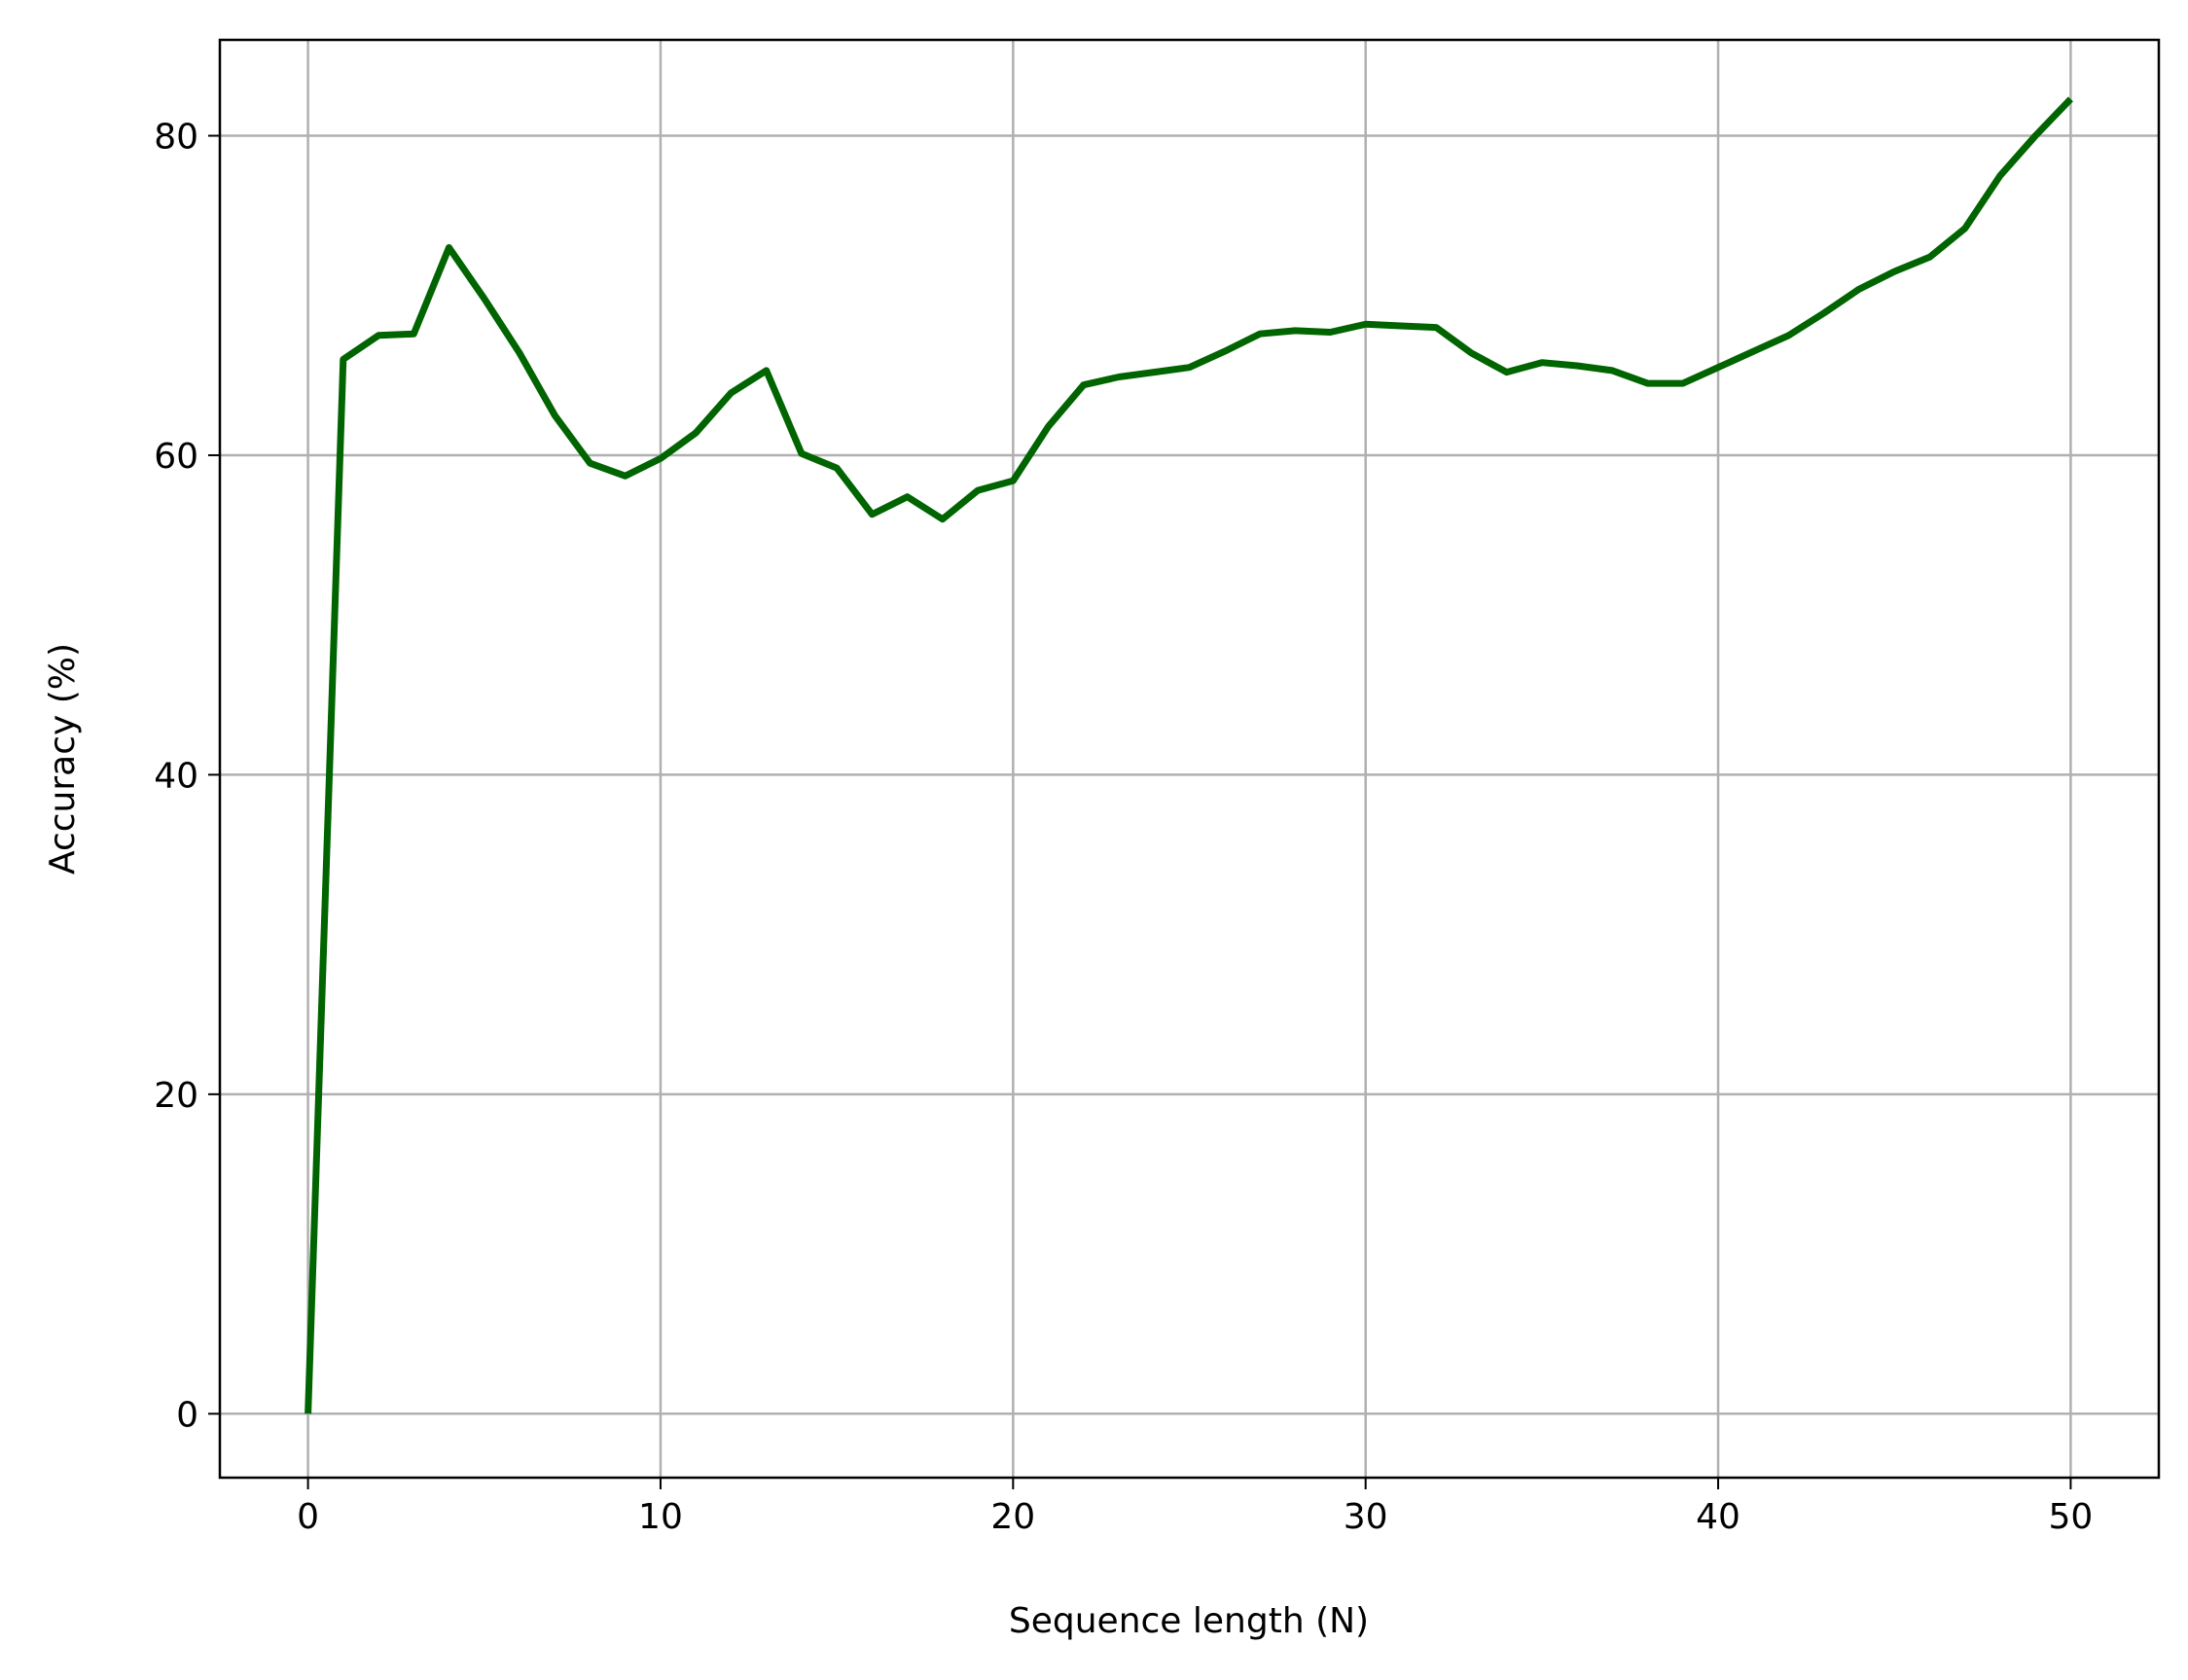 This screenshot has height=1680, width=2188. Describe the element at coordinates (1366, 1517) in the screenshot. I see `x-tick-label: 30` at that location.